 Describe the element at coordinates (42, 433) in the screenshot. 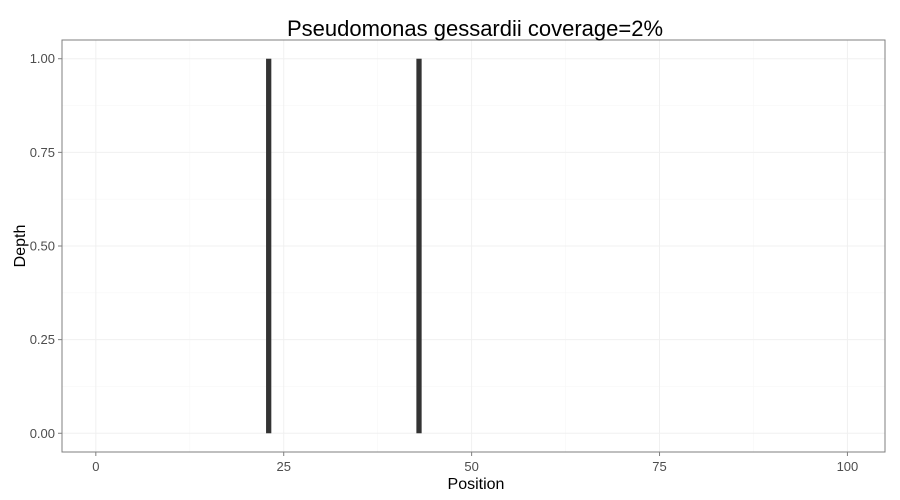

I see `y-tick-label: 0.00` at that location.